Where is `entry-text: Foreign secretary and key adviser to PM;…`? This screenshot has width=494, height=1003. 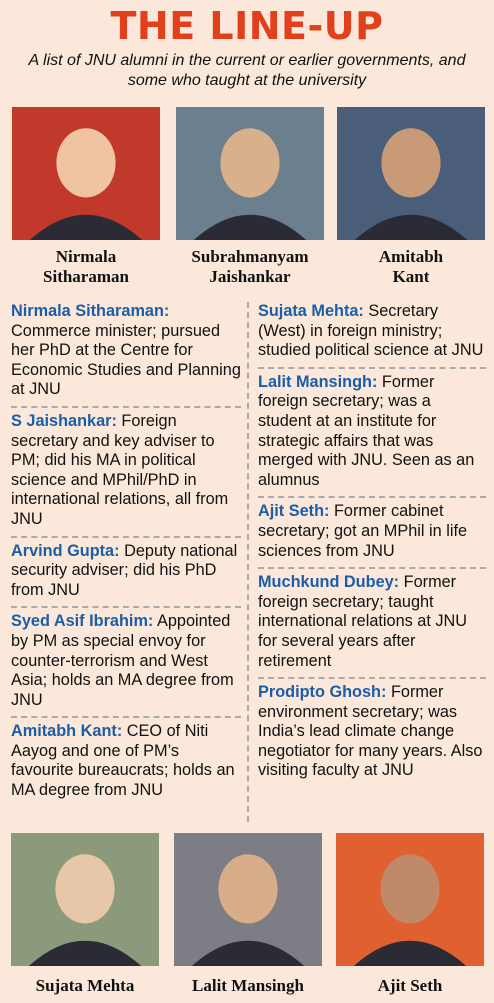
entry-text: Foreign secretary and key adviser to PM;… is located at coordinates (120, 469).